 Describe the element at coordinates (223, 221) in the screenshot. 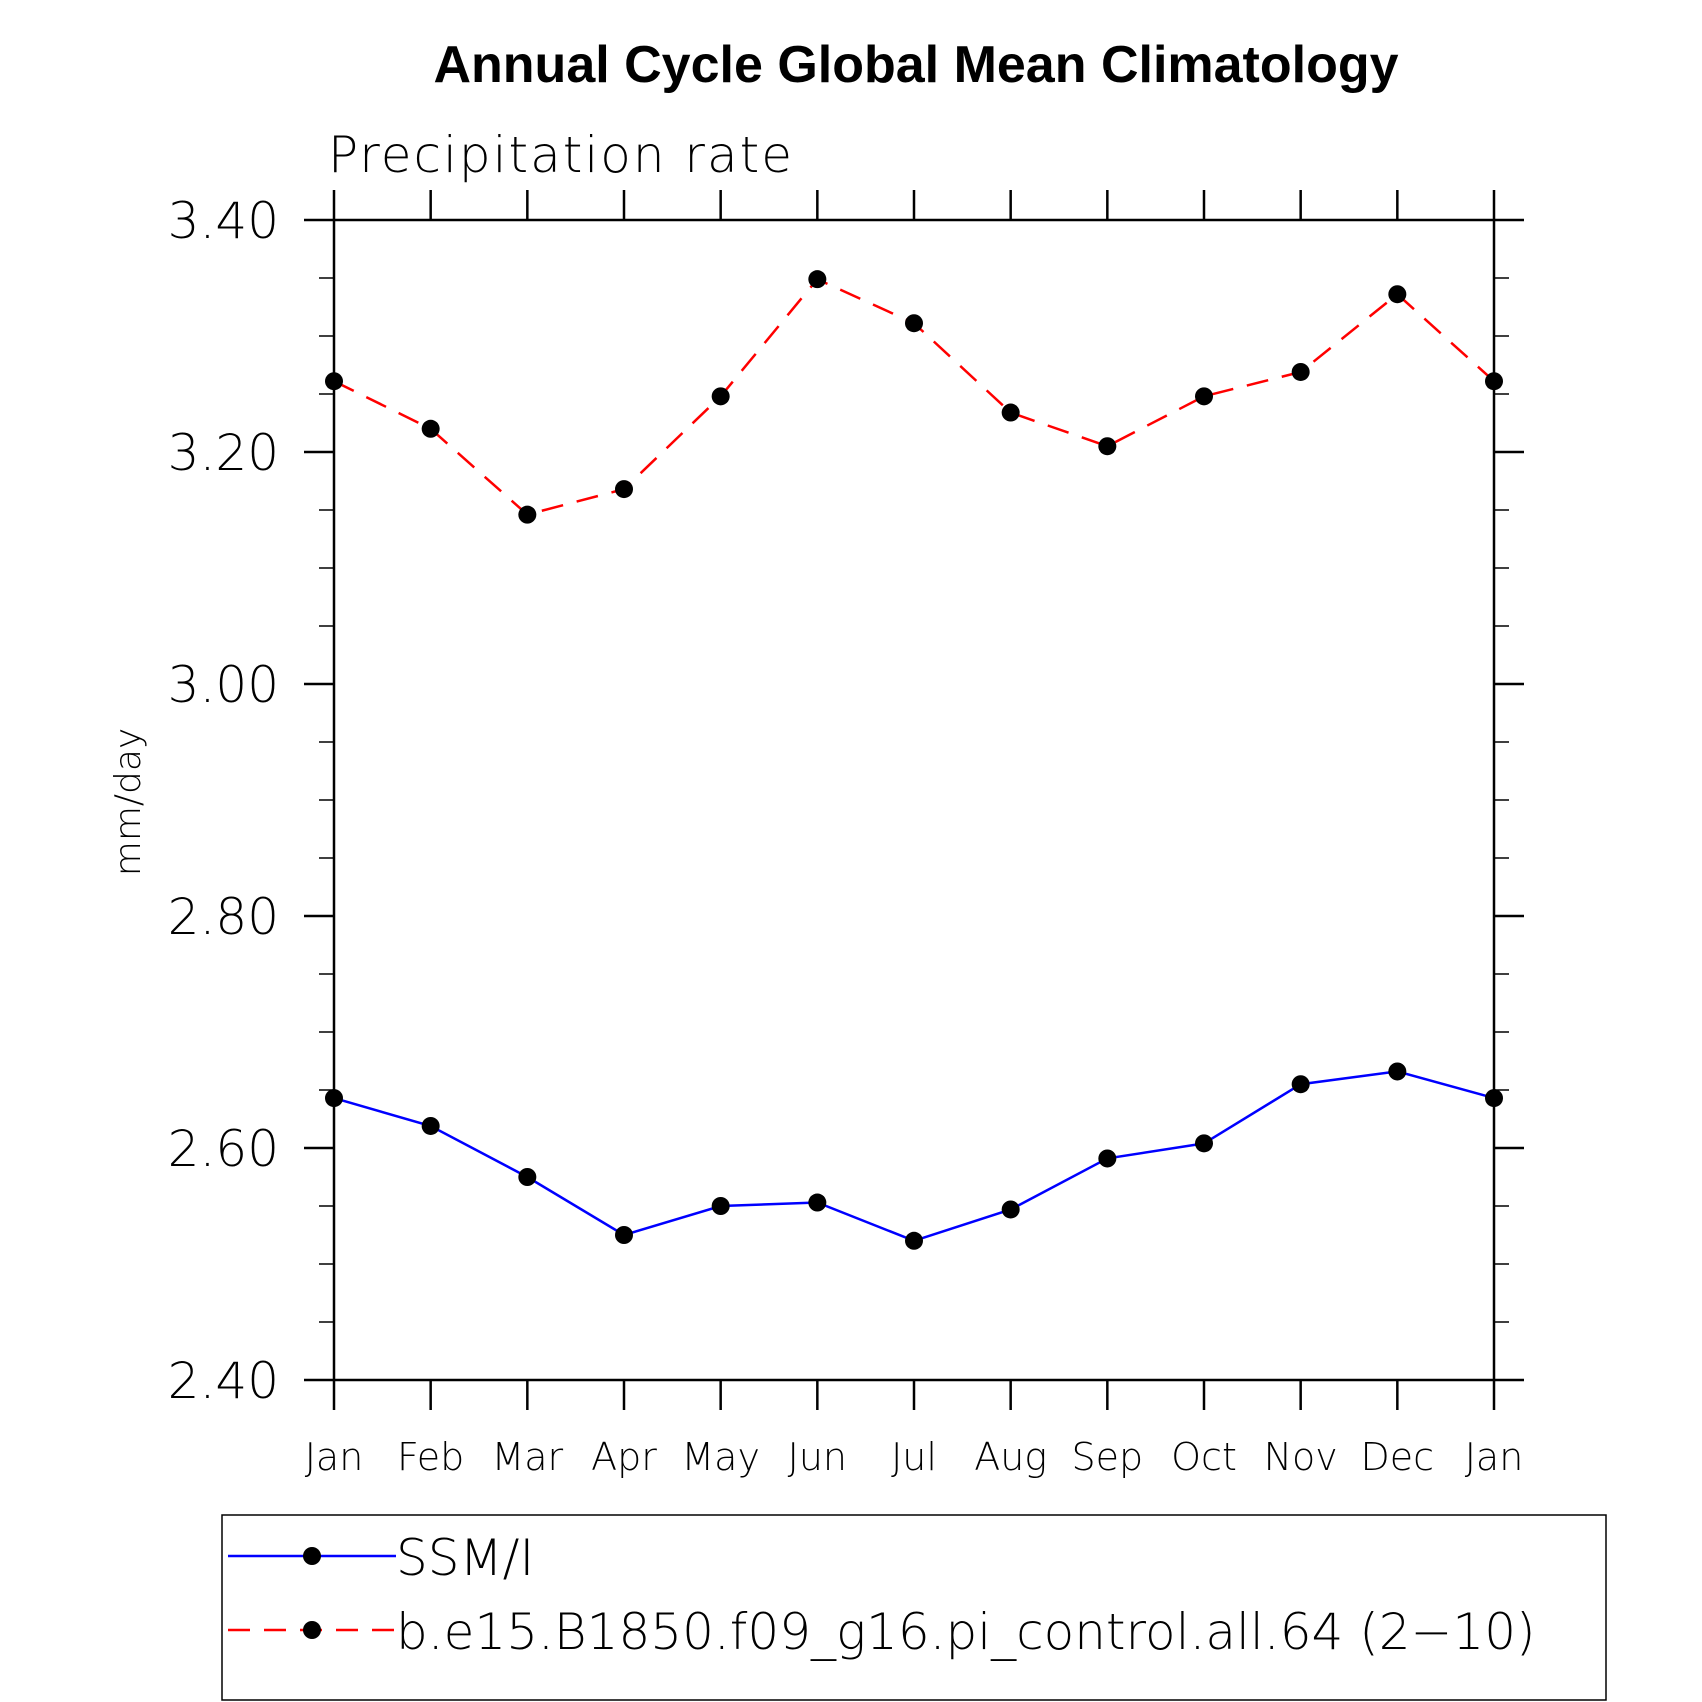

I see `y-tick-label: 3.40` at that location.